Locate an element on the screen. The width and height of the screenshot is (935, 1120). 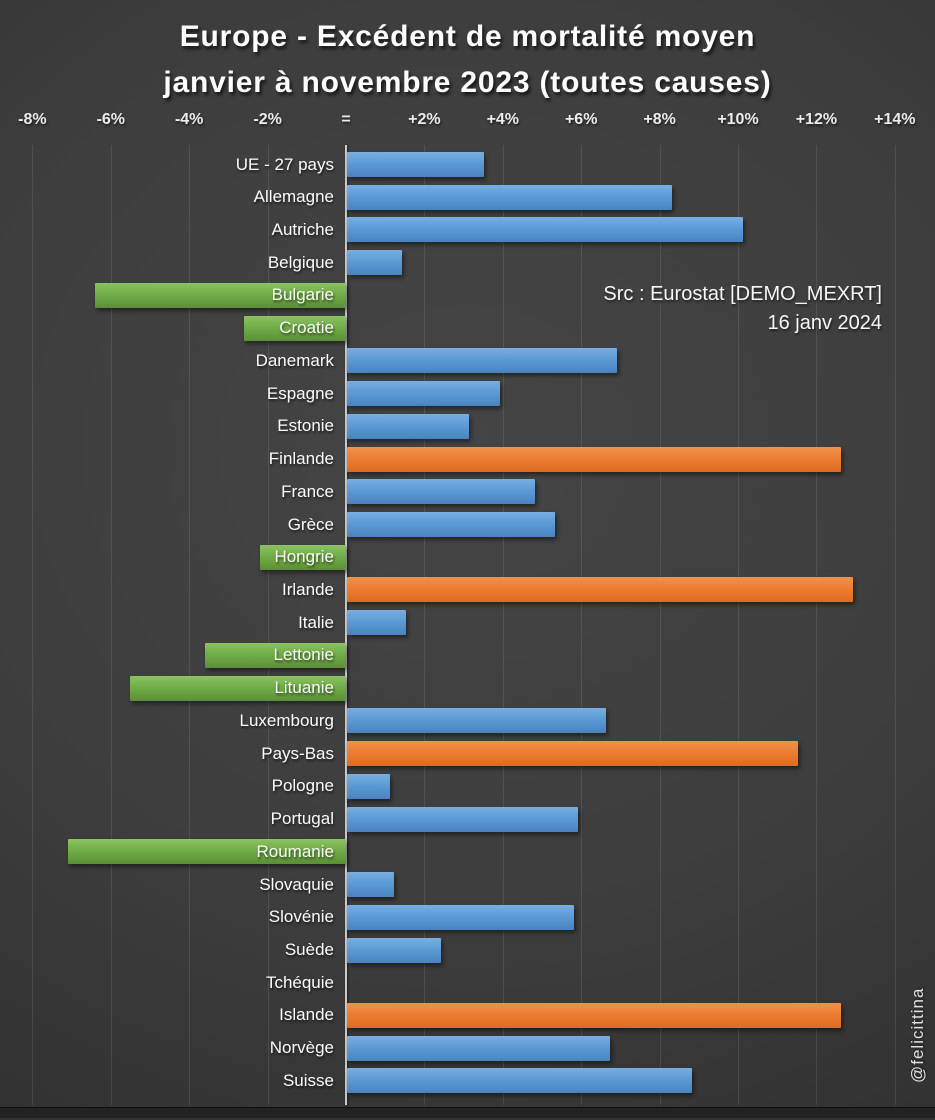
bar-bulgarie is located at coordinates (220, 295).